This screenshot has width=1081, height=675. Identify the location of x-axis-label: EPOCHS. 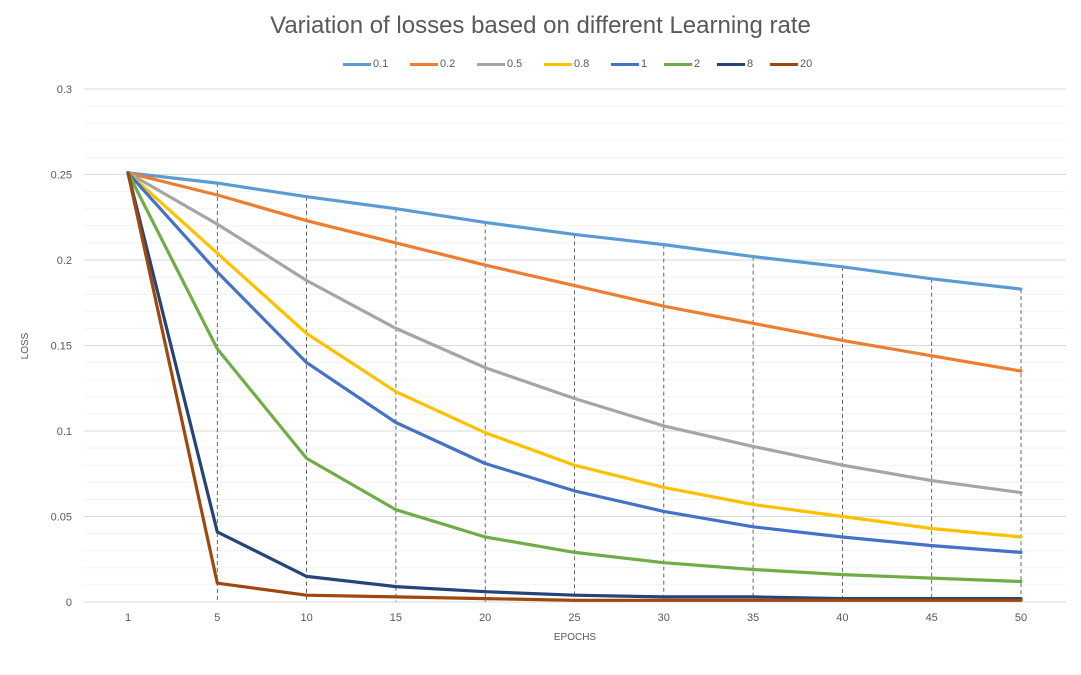
(575, 637).